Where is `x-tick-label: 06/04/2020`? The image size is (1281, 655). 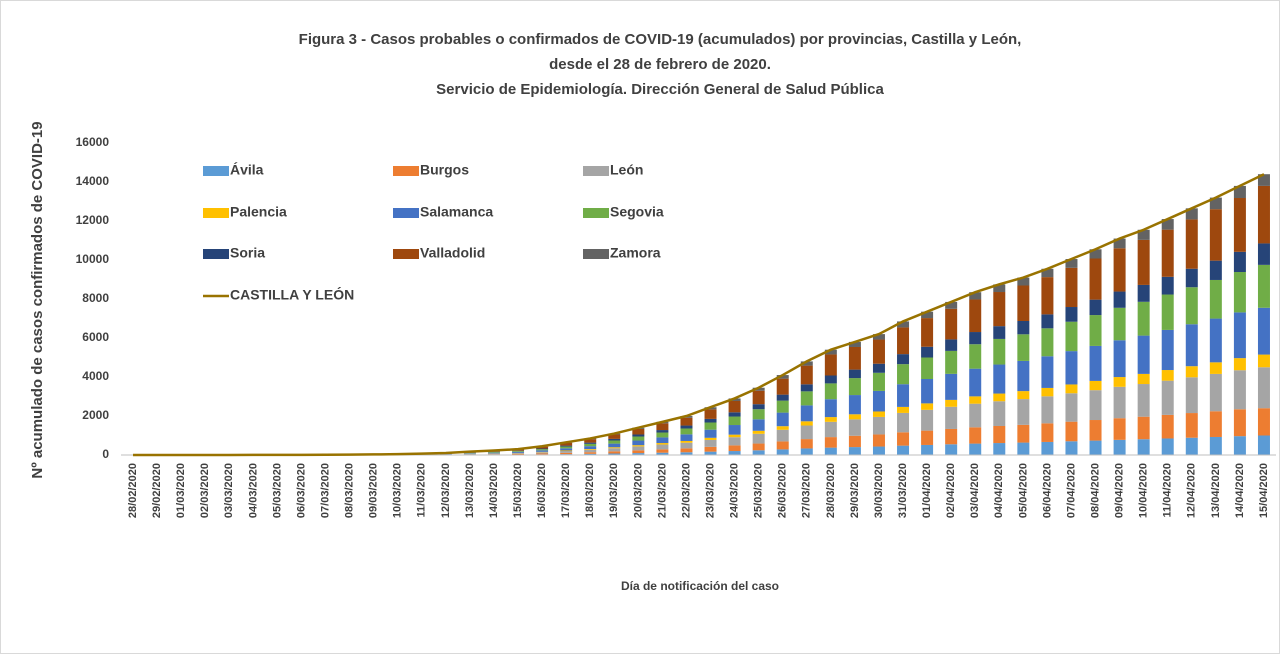
x-tick-label: 06/04/2020 is located at coordinates (1047, 490).